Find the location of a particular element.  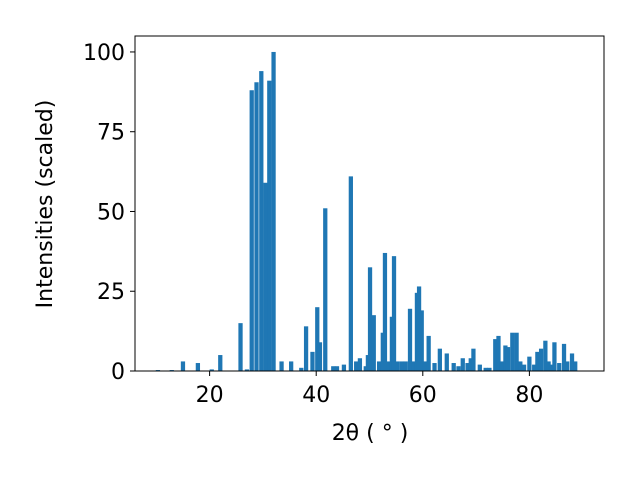

y-tick-label: 25 is located at coordinates (111, 292).